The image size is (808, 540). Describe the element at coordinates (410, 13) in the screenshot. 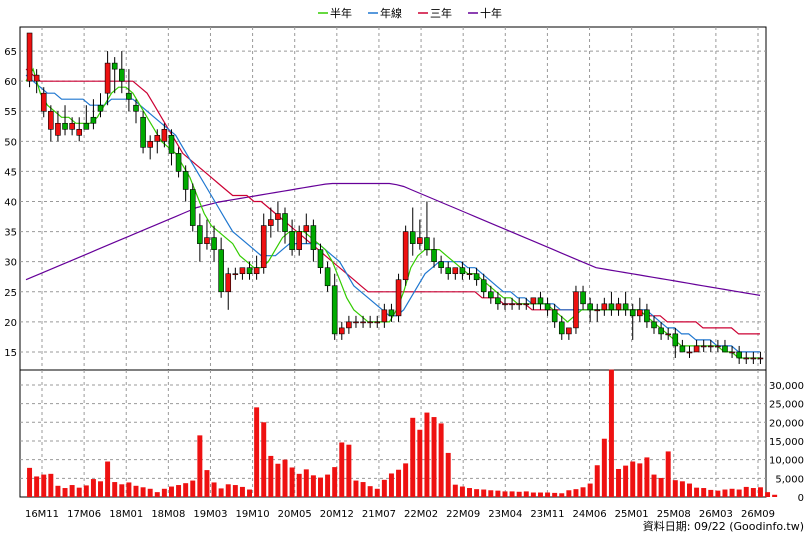

I see `legend: 半年 年線 三年 十年` at that location.